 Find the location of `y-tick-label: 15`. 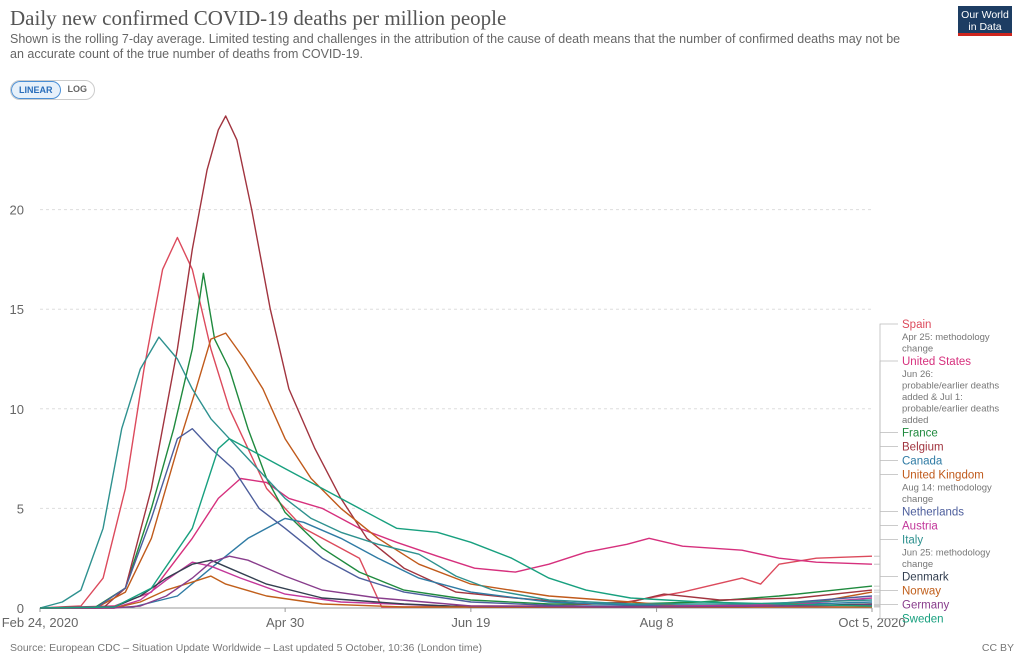

y-tick-label: 15 is located at coordinates (17, 309).